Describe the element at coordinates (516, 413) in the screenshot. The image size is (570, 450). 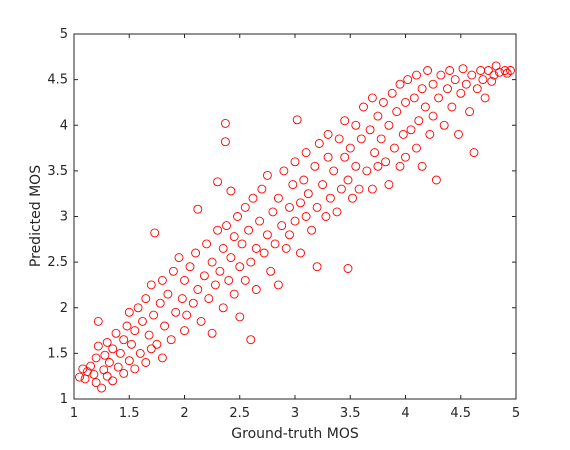
I see `x-tick-label: 5` at that location.